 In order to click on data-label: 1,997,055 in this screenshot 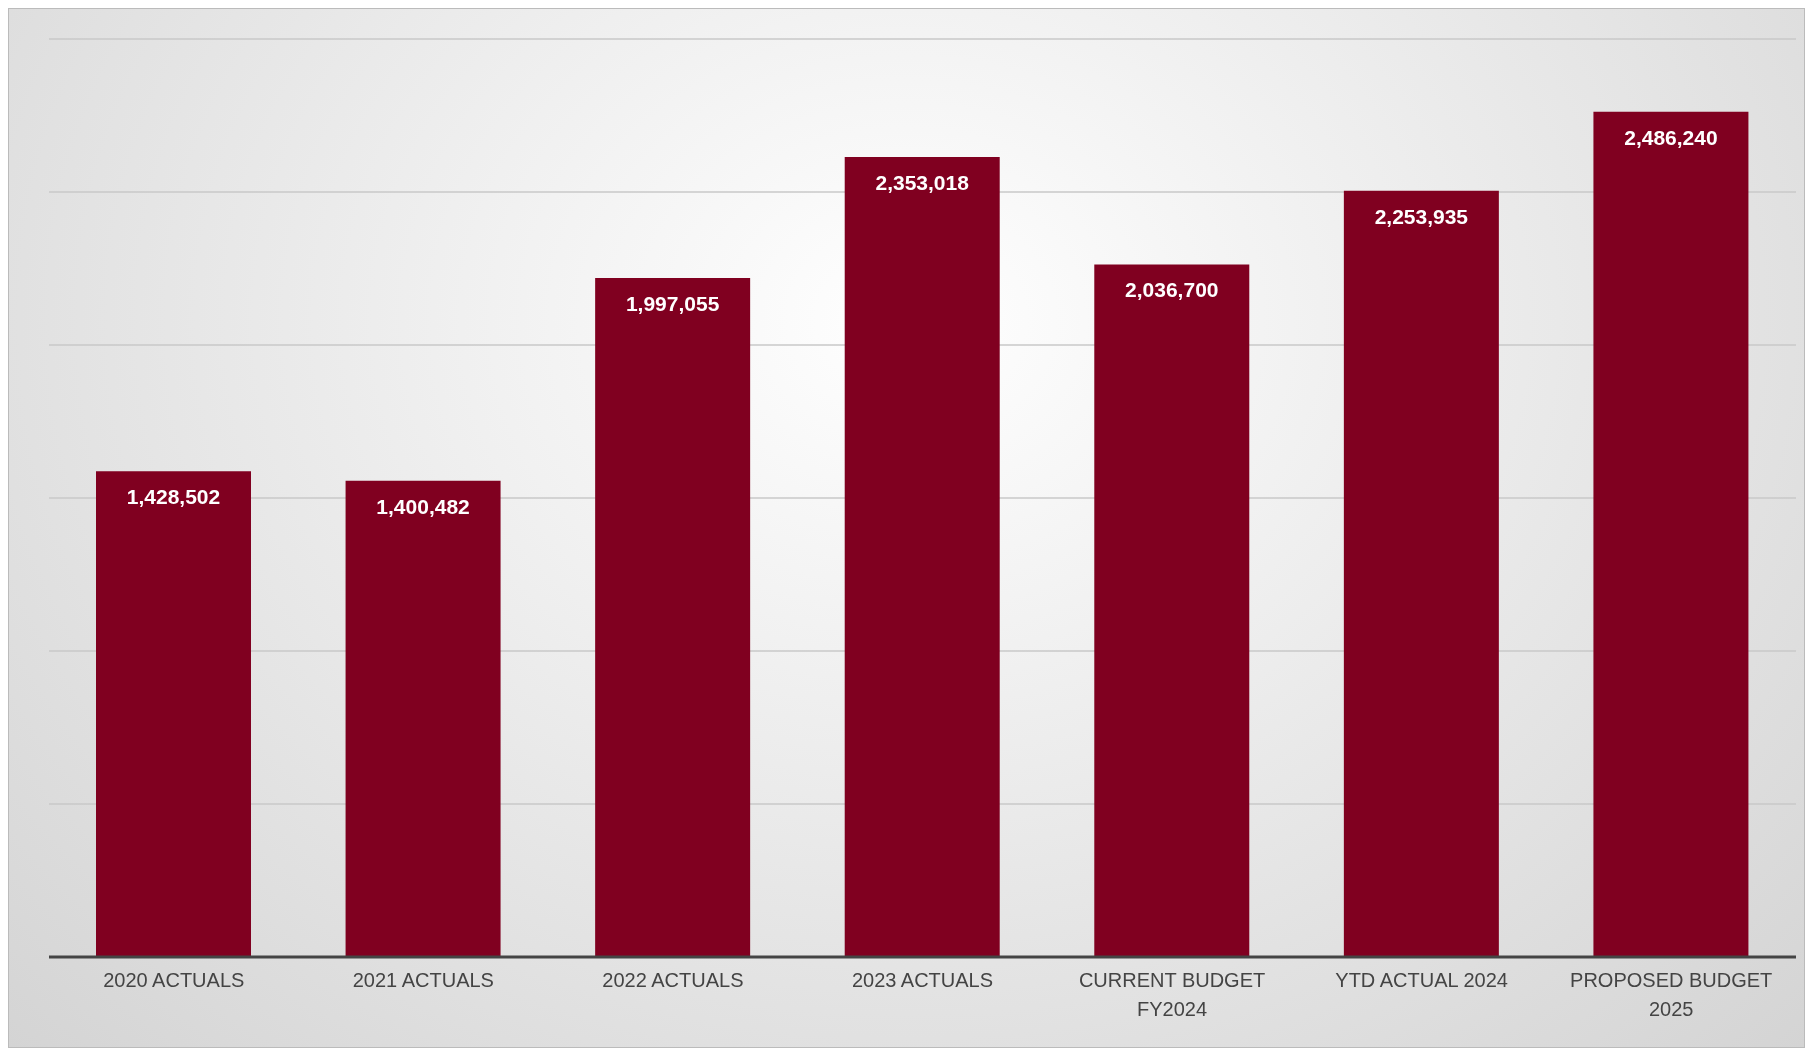, I will do `click(672, 303)`.